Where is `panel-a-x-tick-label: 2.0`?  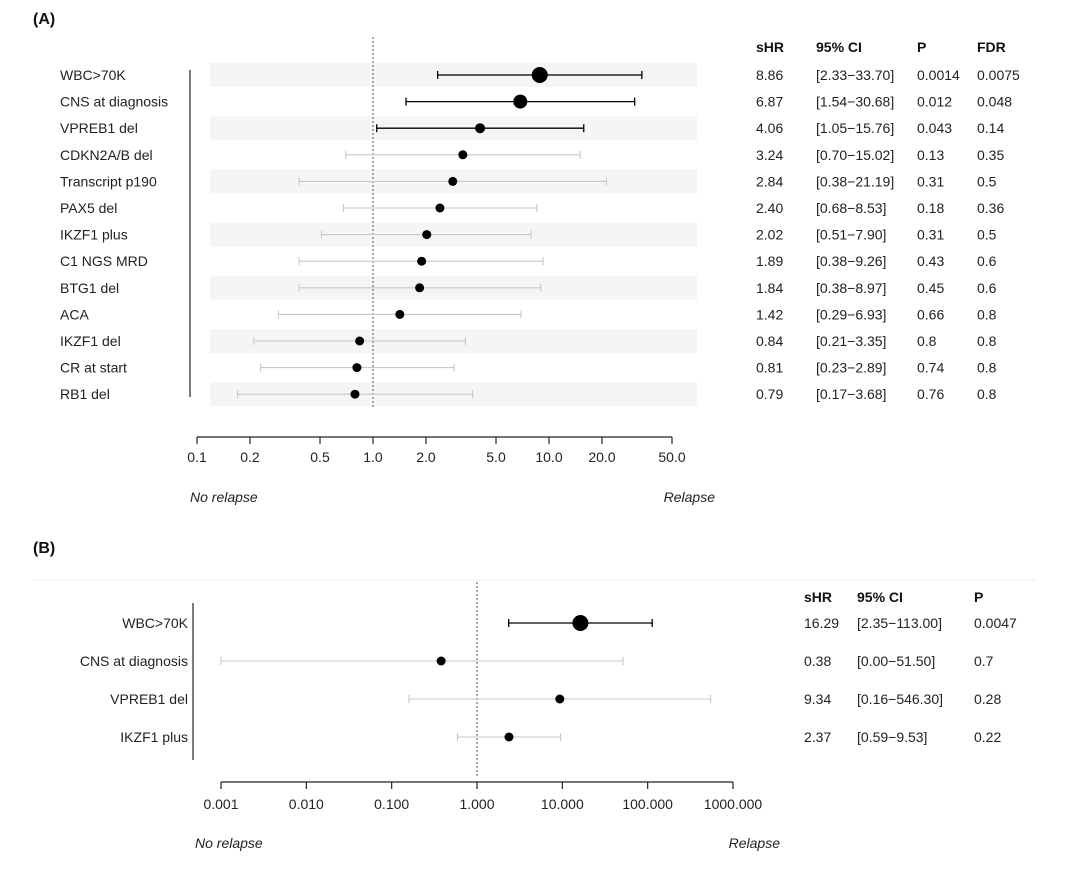
panel-a-x-tick-label: 2.0 is located at coordinates (426, 457).